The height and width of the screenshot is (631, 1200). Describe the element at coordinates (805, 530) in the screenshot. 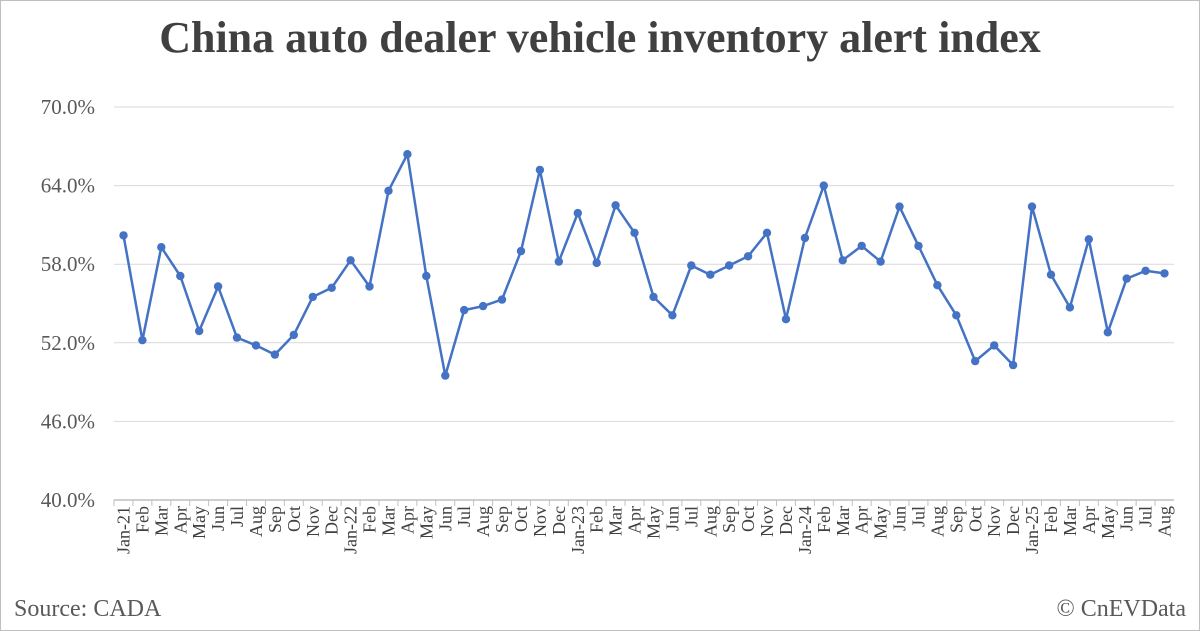

I see `x-tick-label: Jan-24` at that location.